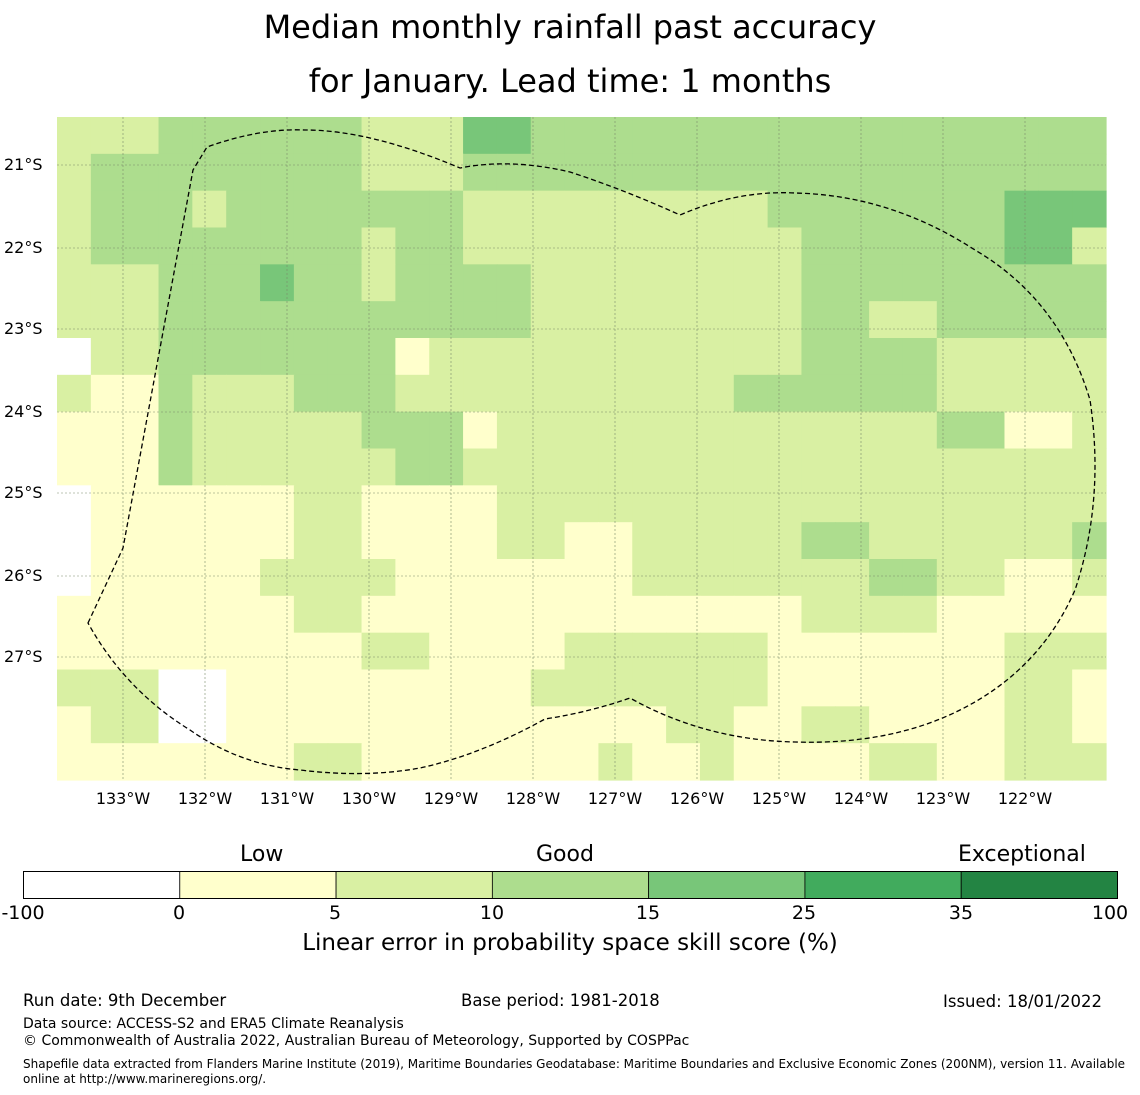 This screenshot has height=1095, width=1140. What do you see at coordinates (23, 656) in the screenshot?
I see `lat-label: 27°S` at bounding box center [23, 656].